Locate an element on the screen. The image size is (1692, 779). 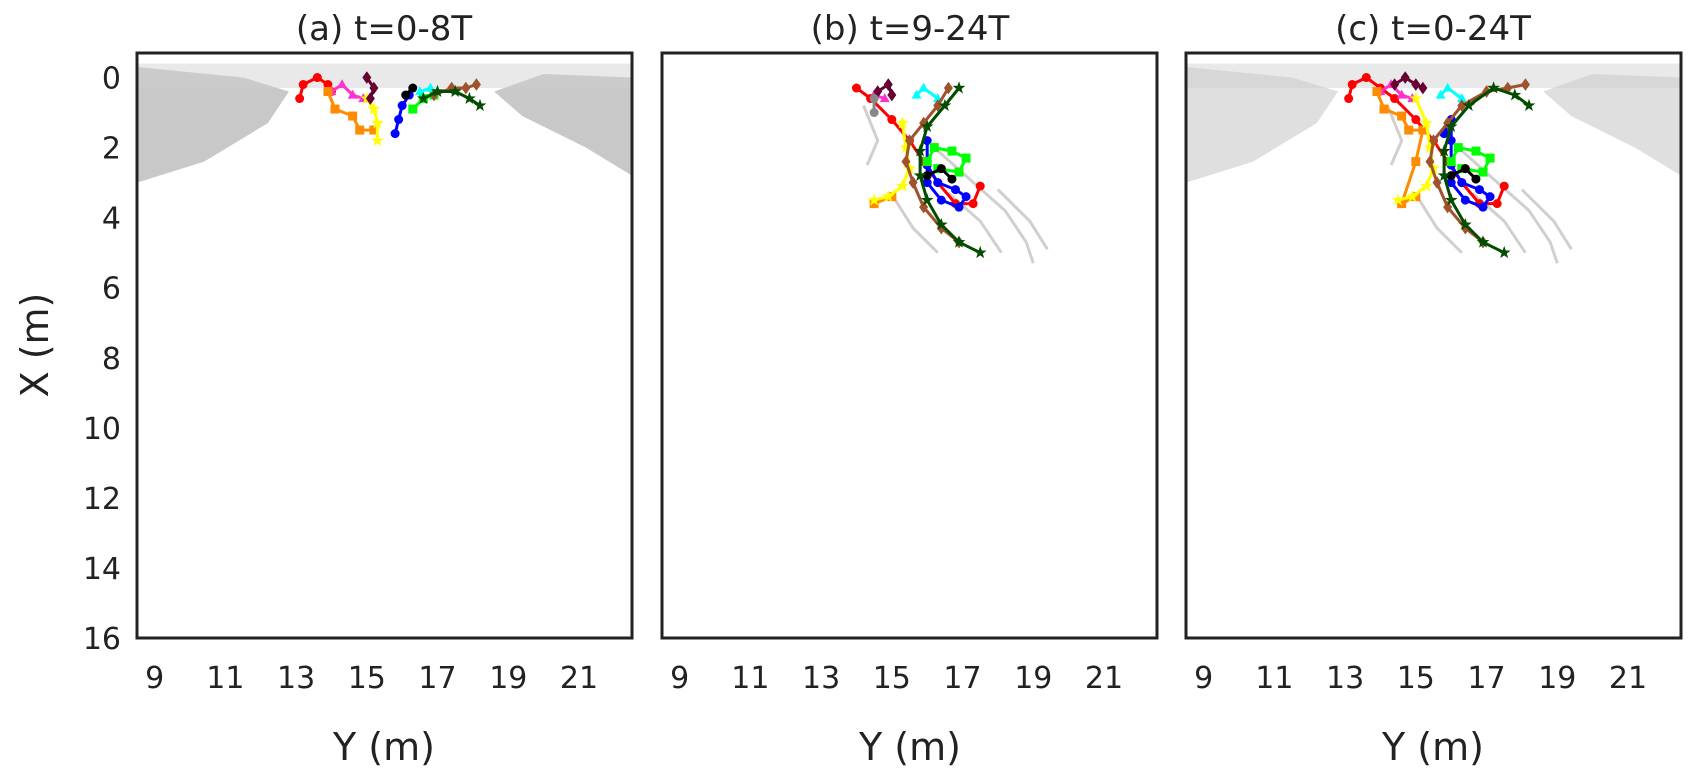
y-tick-label: 2 is located at coordinates (111, 149).